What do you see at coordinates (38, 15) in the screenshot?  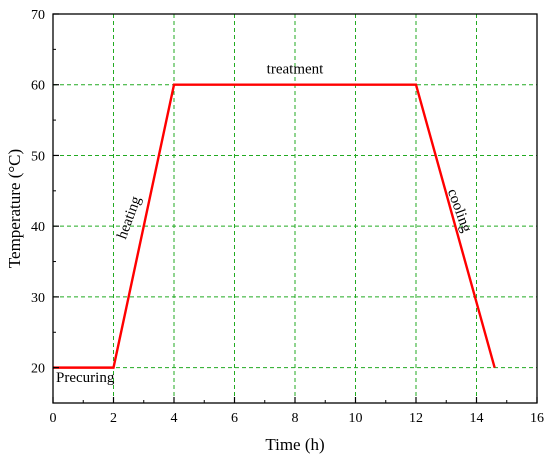 I see `y-tick-label: 70` at bounding box center [38, 15].